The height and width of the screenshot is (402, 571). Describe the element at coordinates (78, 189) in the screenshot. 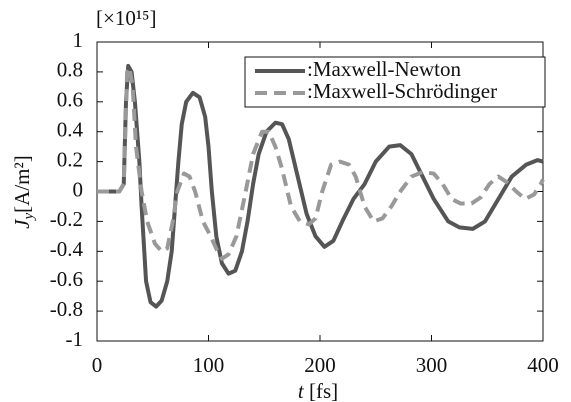

I see `y-tick-label: 0` at that location.